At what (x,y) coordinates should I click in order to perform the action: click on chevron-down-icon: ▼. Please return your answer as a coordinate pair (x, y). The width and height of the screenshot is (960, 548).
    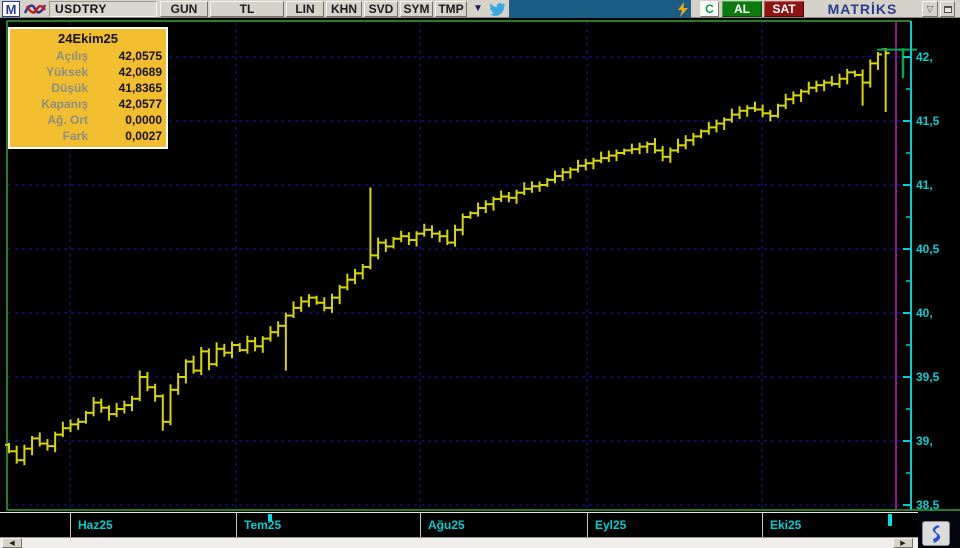
    Looking at the image, I should click on (478, 8).